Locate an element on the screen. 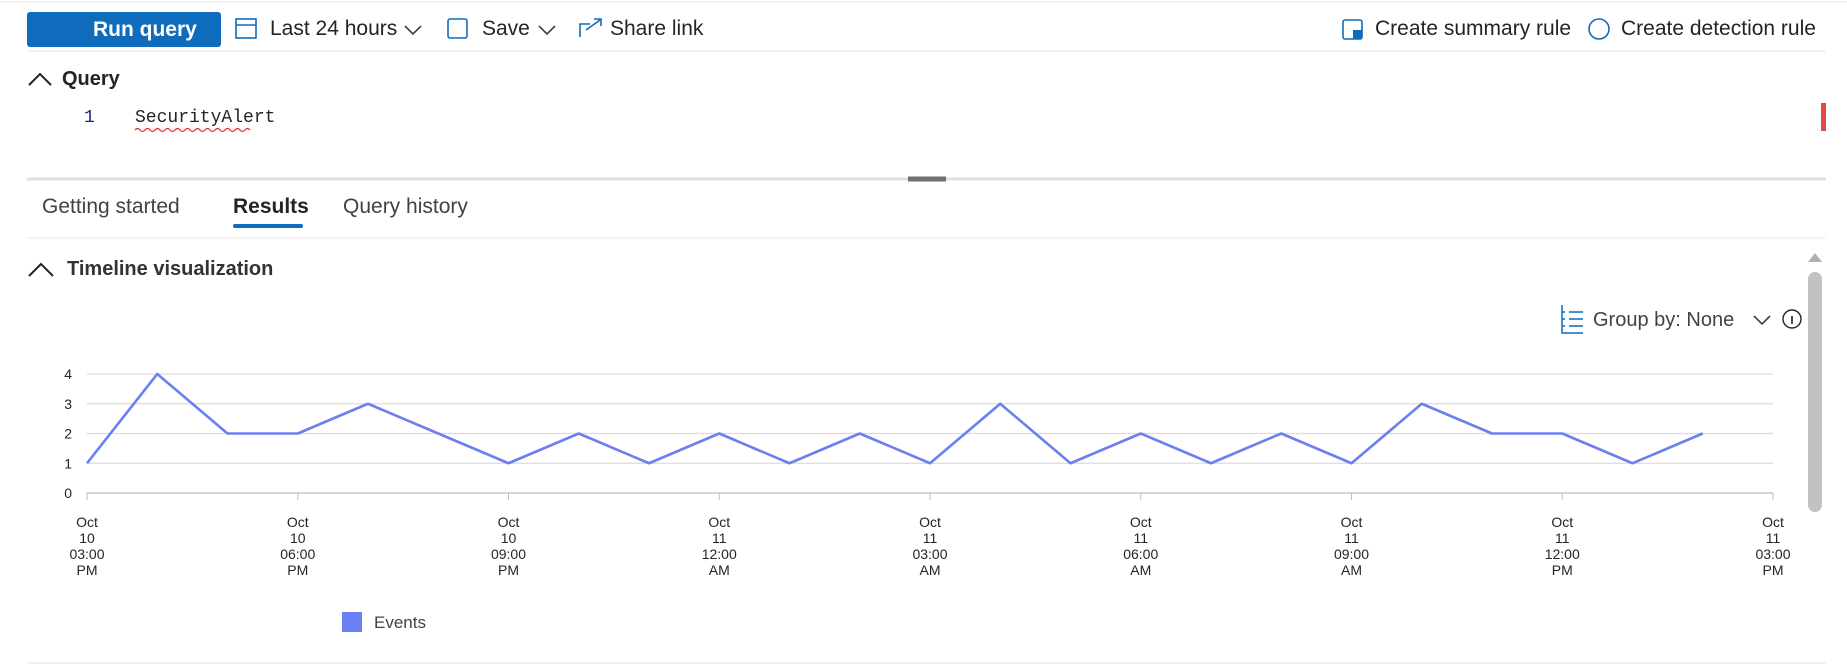 This screenshot has height=670, width=1847. query-code: SecurityAlert is located at coordinates (205, 118).